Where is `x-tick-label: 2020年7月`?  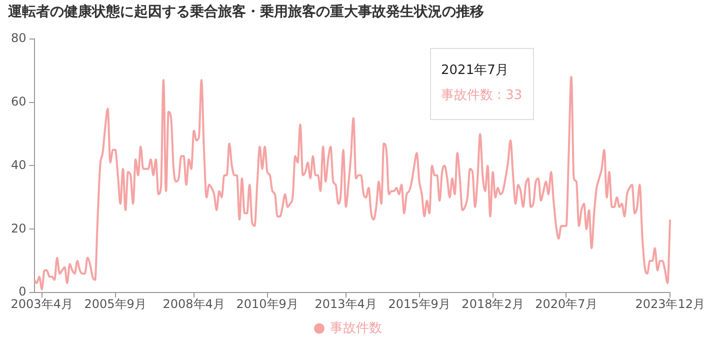
x-tick-label: 2020年7月 is located at coordinates (566, 303).